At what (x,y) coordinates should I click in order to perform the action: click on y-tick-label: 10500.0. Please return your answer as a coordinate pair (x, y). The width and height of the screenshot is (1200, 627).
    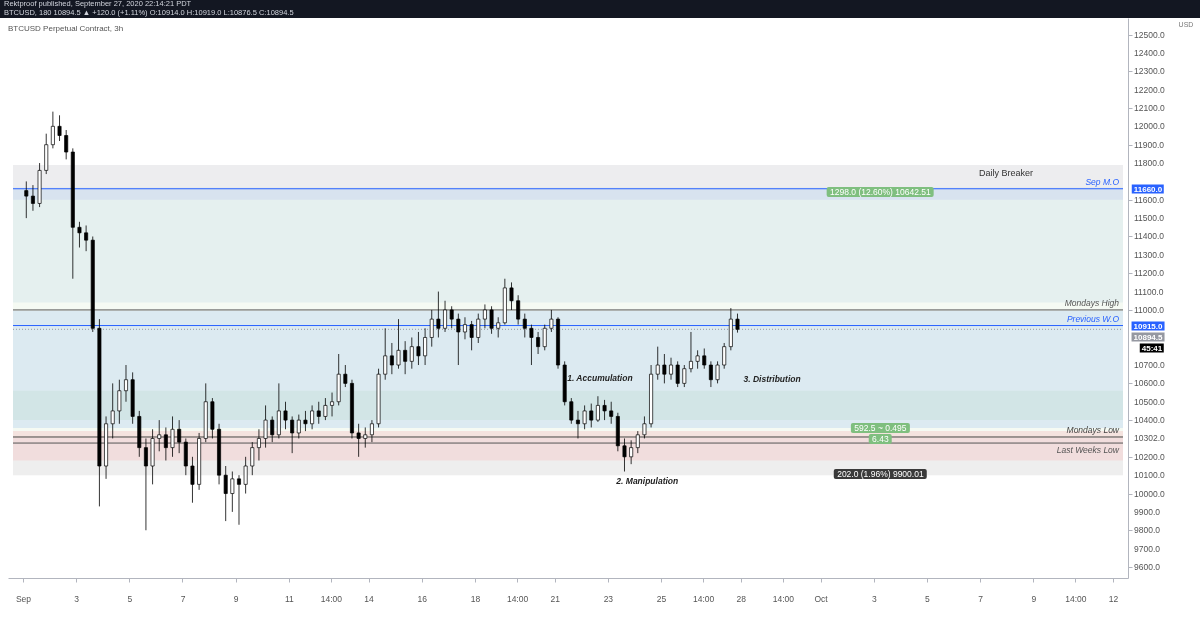
    Looking at the image, I should click on (1149, 401).